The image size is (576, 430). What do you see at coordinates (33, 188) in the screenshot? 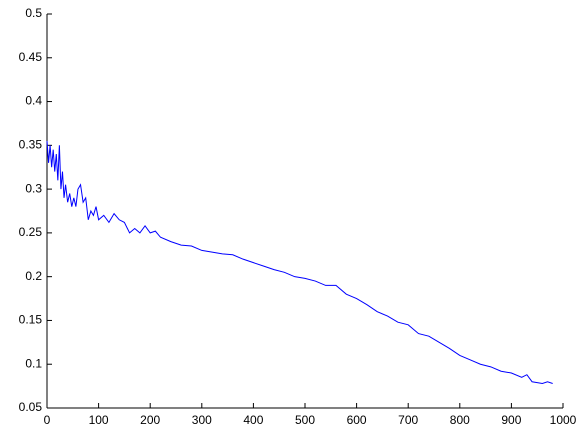
I see `y-tick-label: 0.3` at bounding box center [33, 188].